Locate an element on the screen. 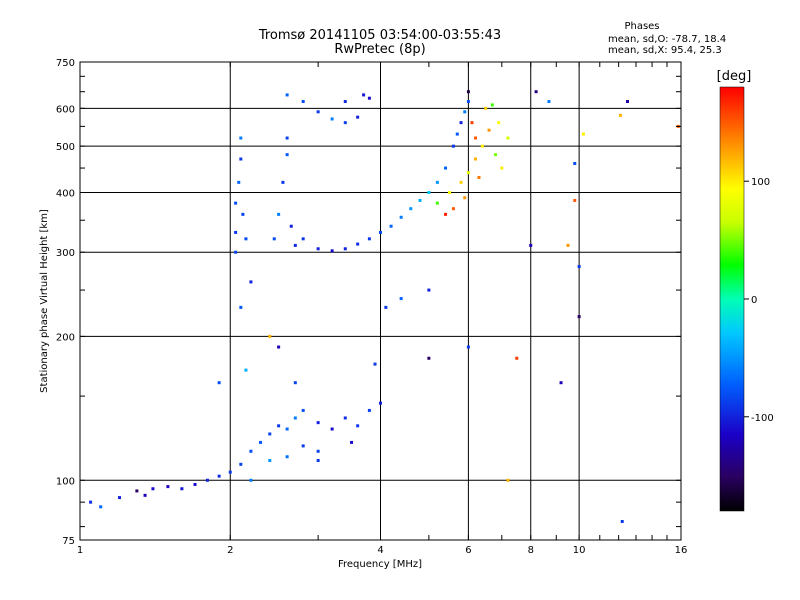 Image resolution: width=800 pixels, height=600 pixels. stats-title: Phases is located at coordinates (641, 26).